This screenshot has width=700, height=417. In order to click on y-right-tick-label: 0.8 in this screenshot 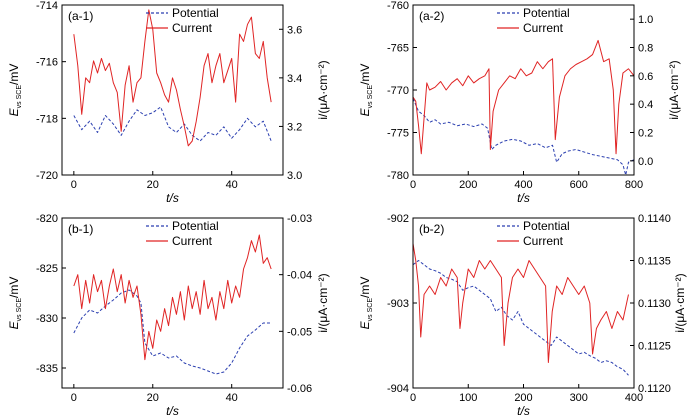, I will do `click(645, 49)`.